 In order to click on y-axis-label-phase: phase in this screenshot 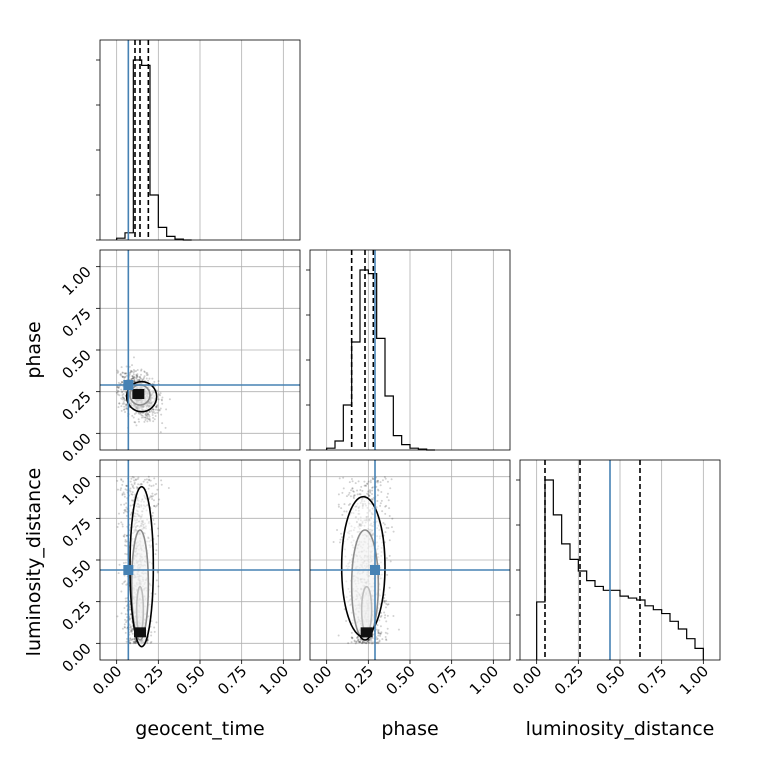, I will do `click(34, 349)`.